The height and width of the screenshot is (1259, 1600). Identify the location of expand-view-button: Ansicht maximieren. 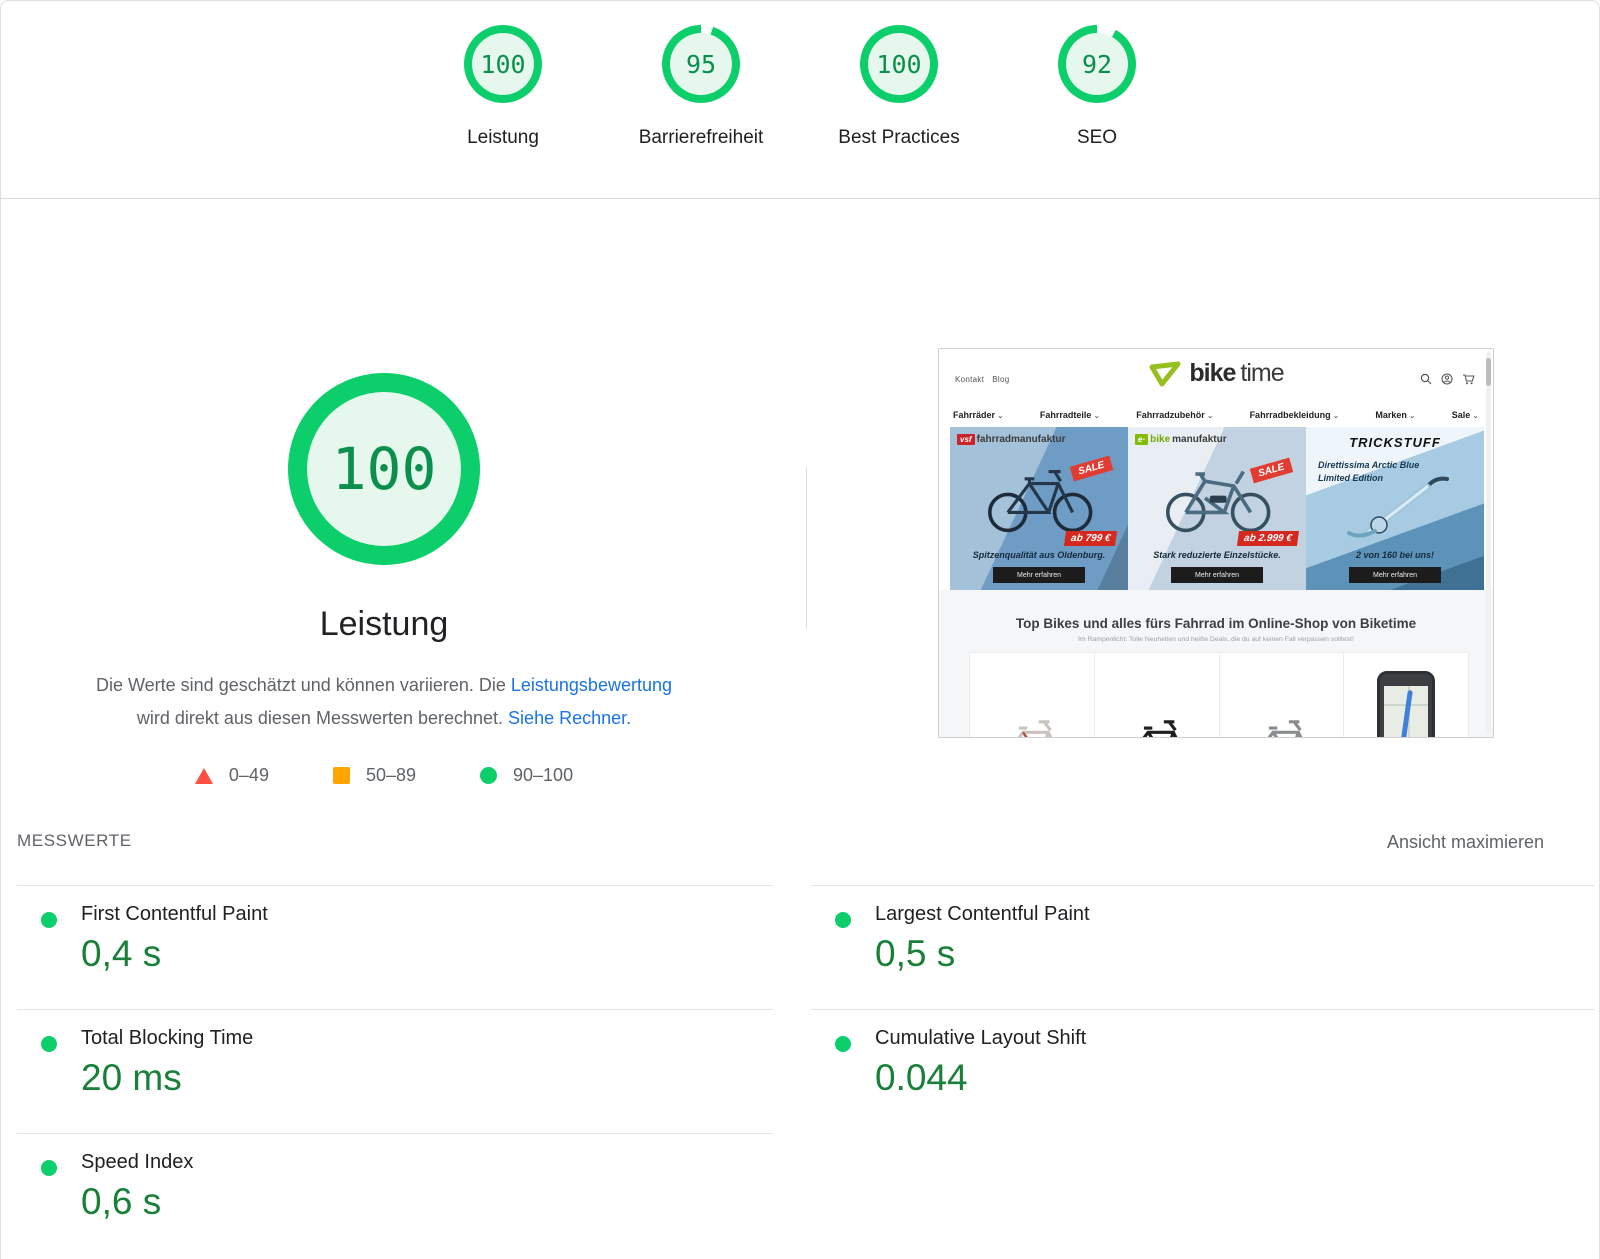
(1465, 842).